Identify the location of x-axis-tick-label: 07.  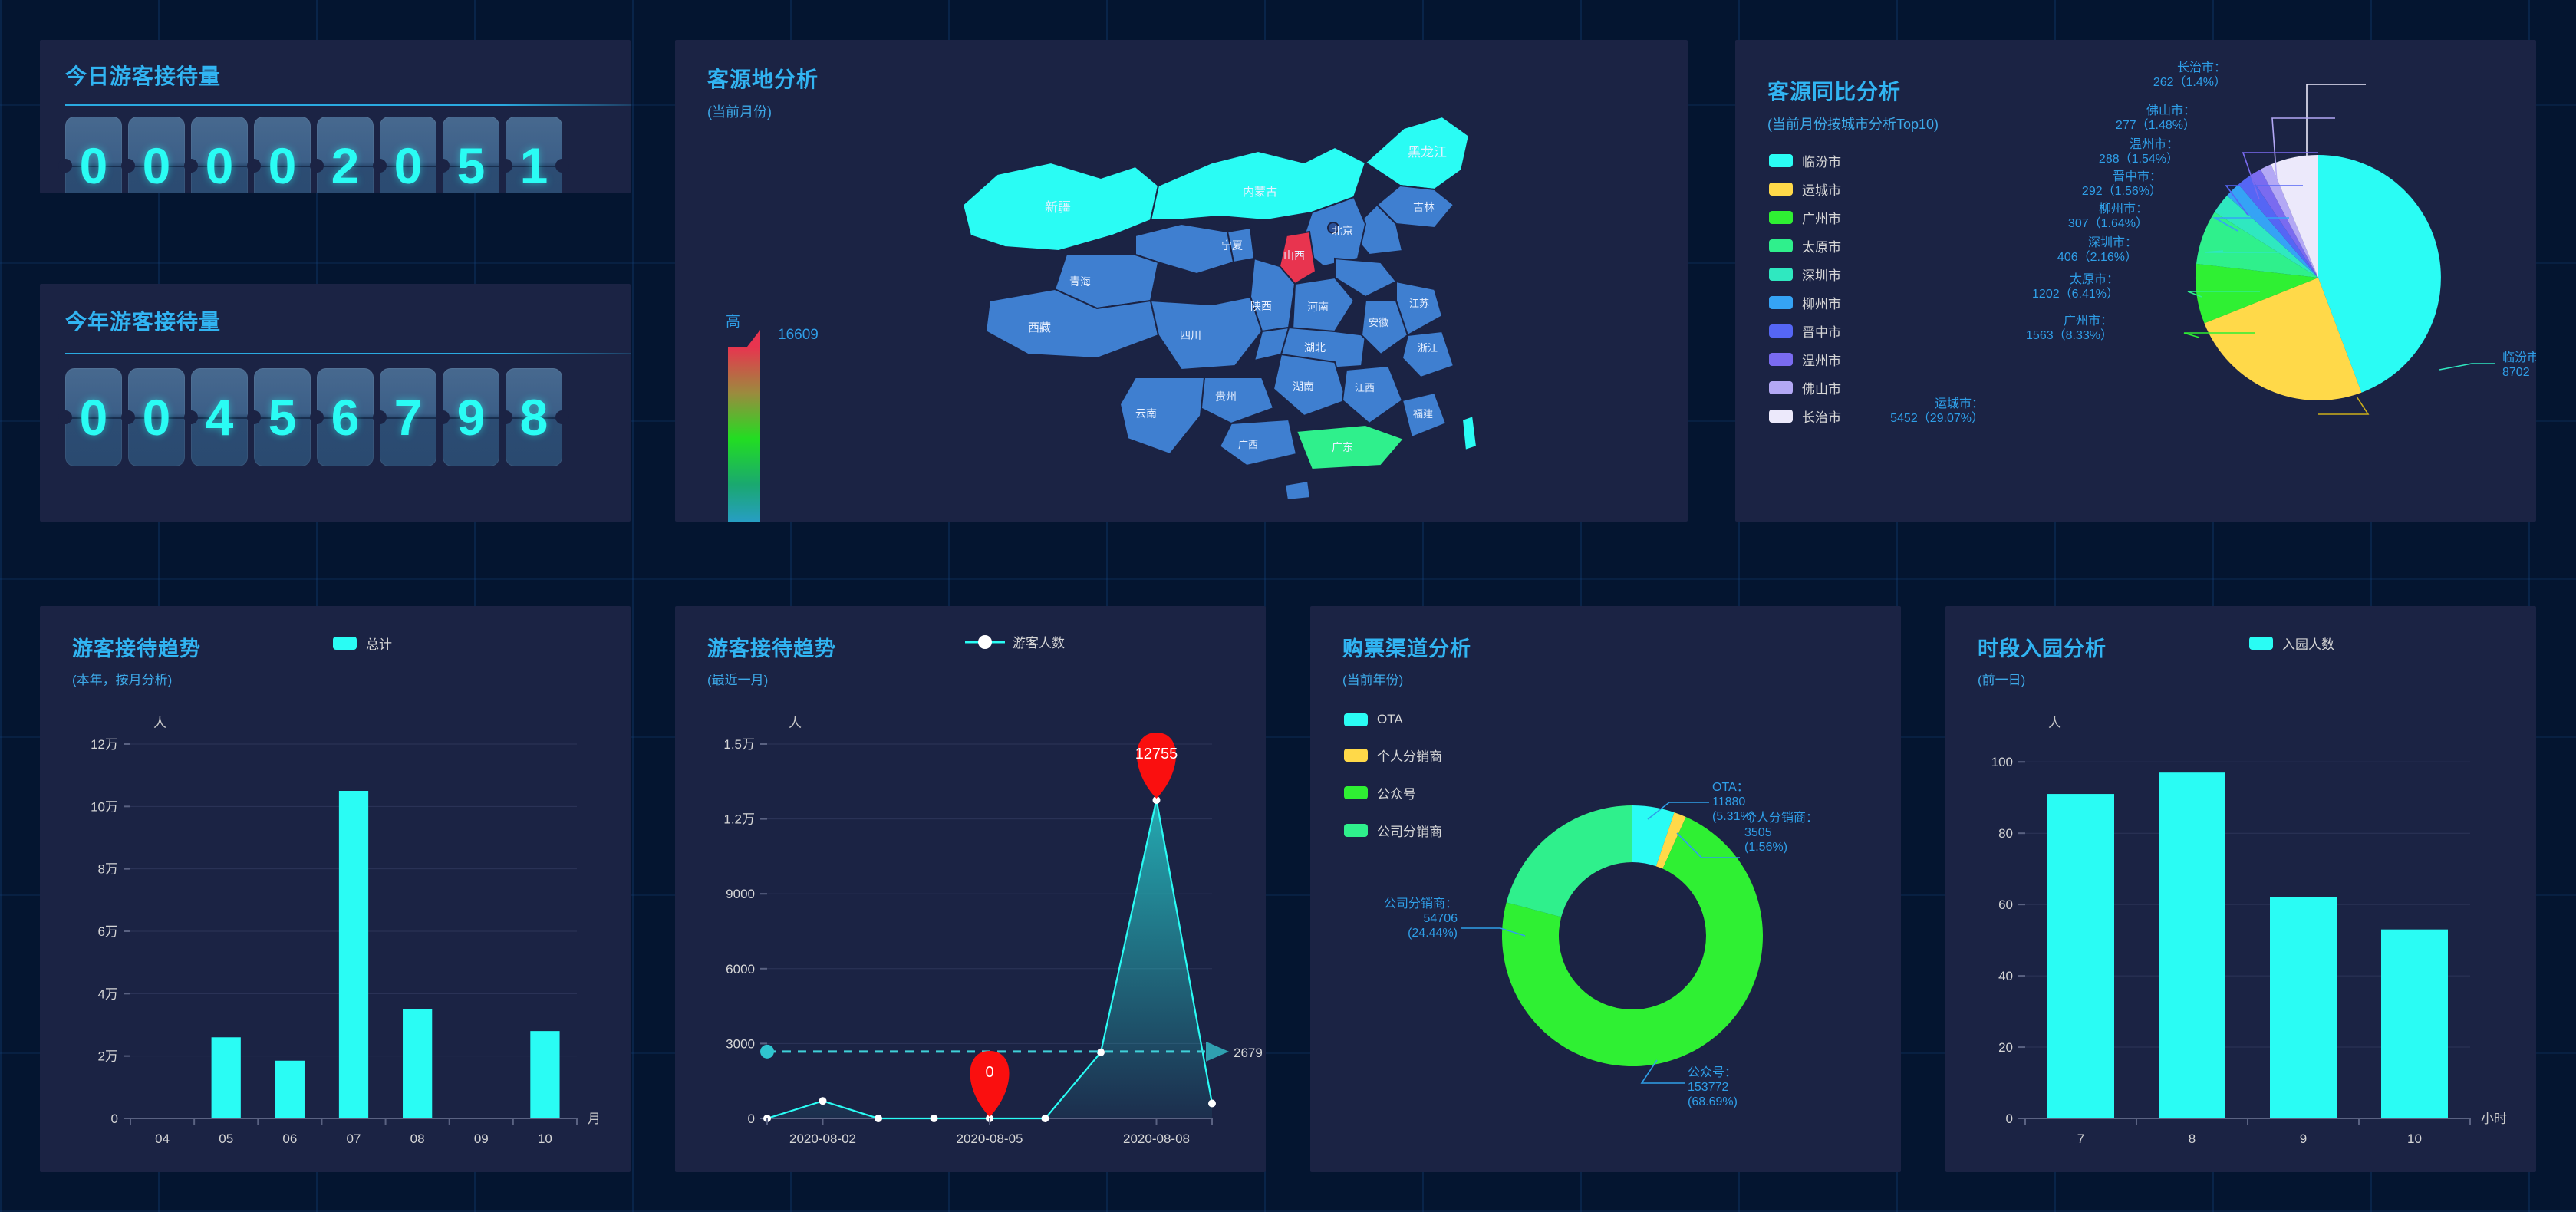
(354, 1138).